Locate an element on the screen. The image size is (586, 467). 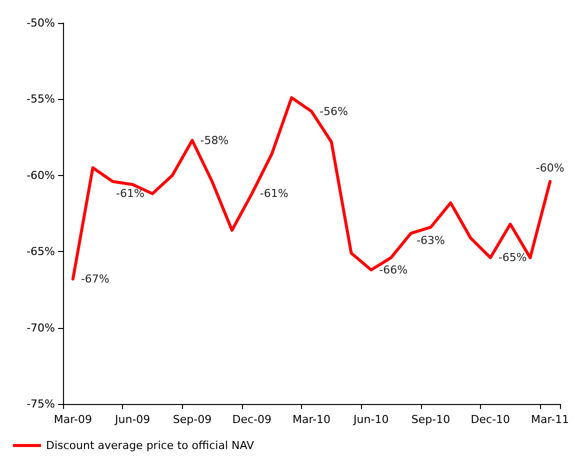
y-tick-label: -55% is located at coordinates (40, 99).